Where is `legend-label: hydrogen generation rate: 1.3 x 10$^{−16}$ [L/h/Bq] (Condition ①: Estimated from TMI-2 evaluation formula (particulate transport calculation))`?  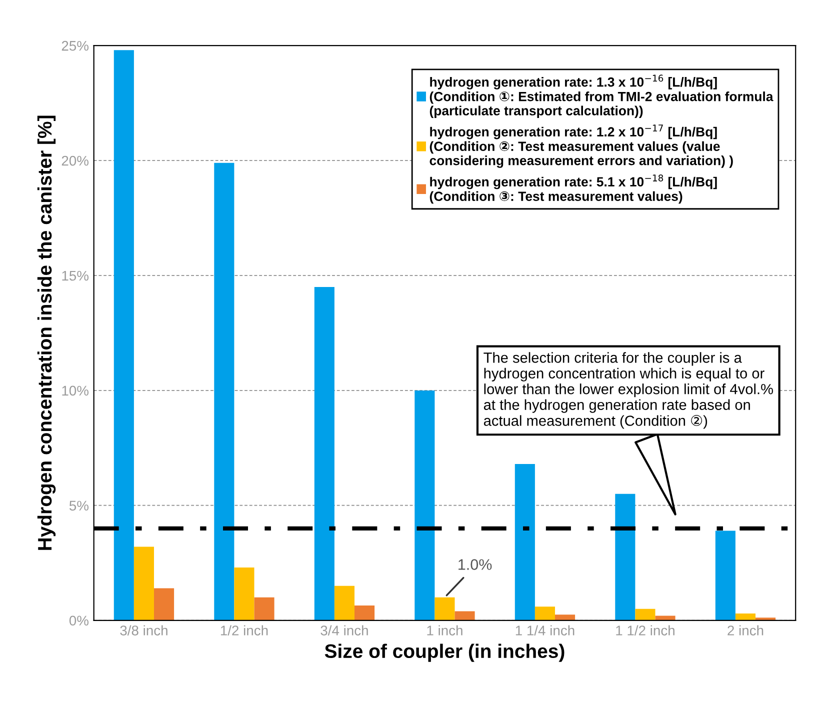
legend-label: hydrogen generation rate: 1.3 x 10$^{−16}$ [L/h/Bq] (Condition ①: Estimated from TMI-2 evaluation formula (particulate transport calculation)) is located at coordinates (602, 96).